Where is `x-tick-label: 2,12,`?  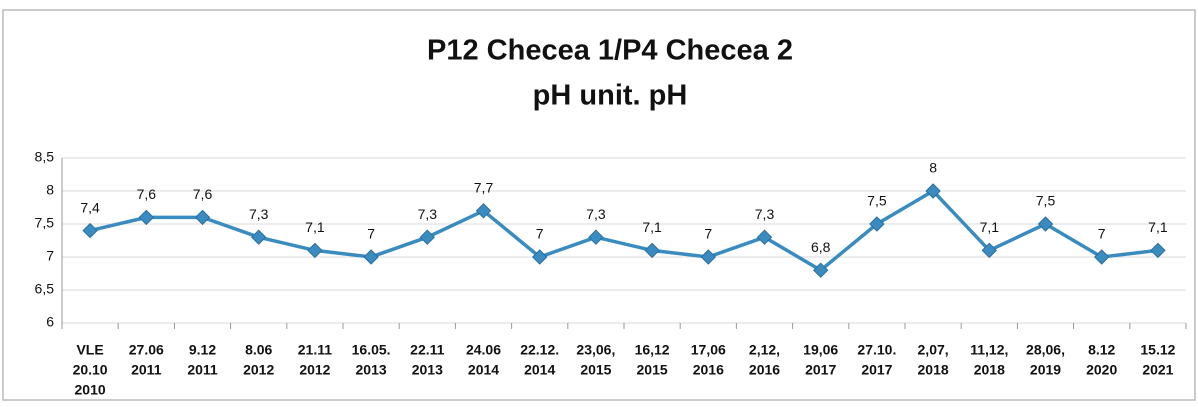
x-tick-label: 2,12, is located at coordinates (764, 350).